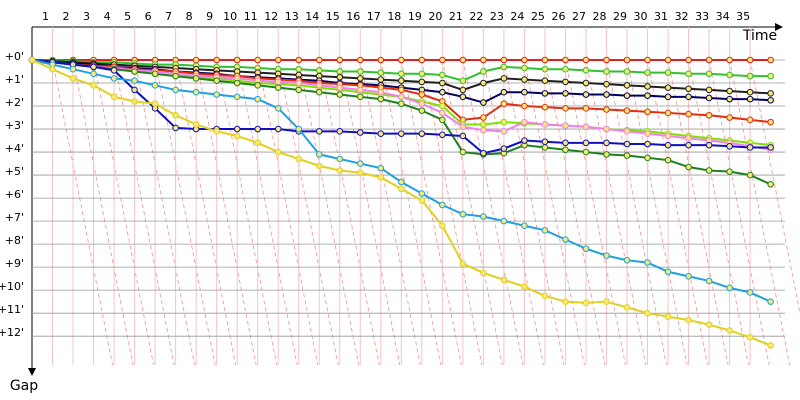  Describe the element at coordinates (189, 16) in the screenshot. I see `x-tick-label: 8` at that location.